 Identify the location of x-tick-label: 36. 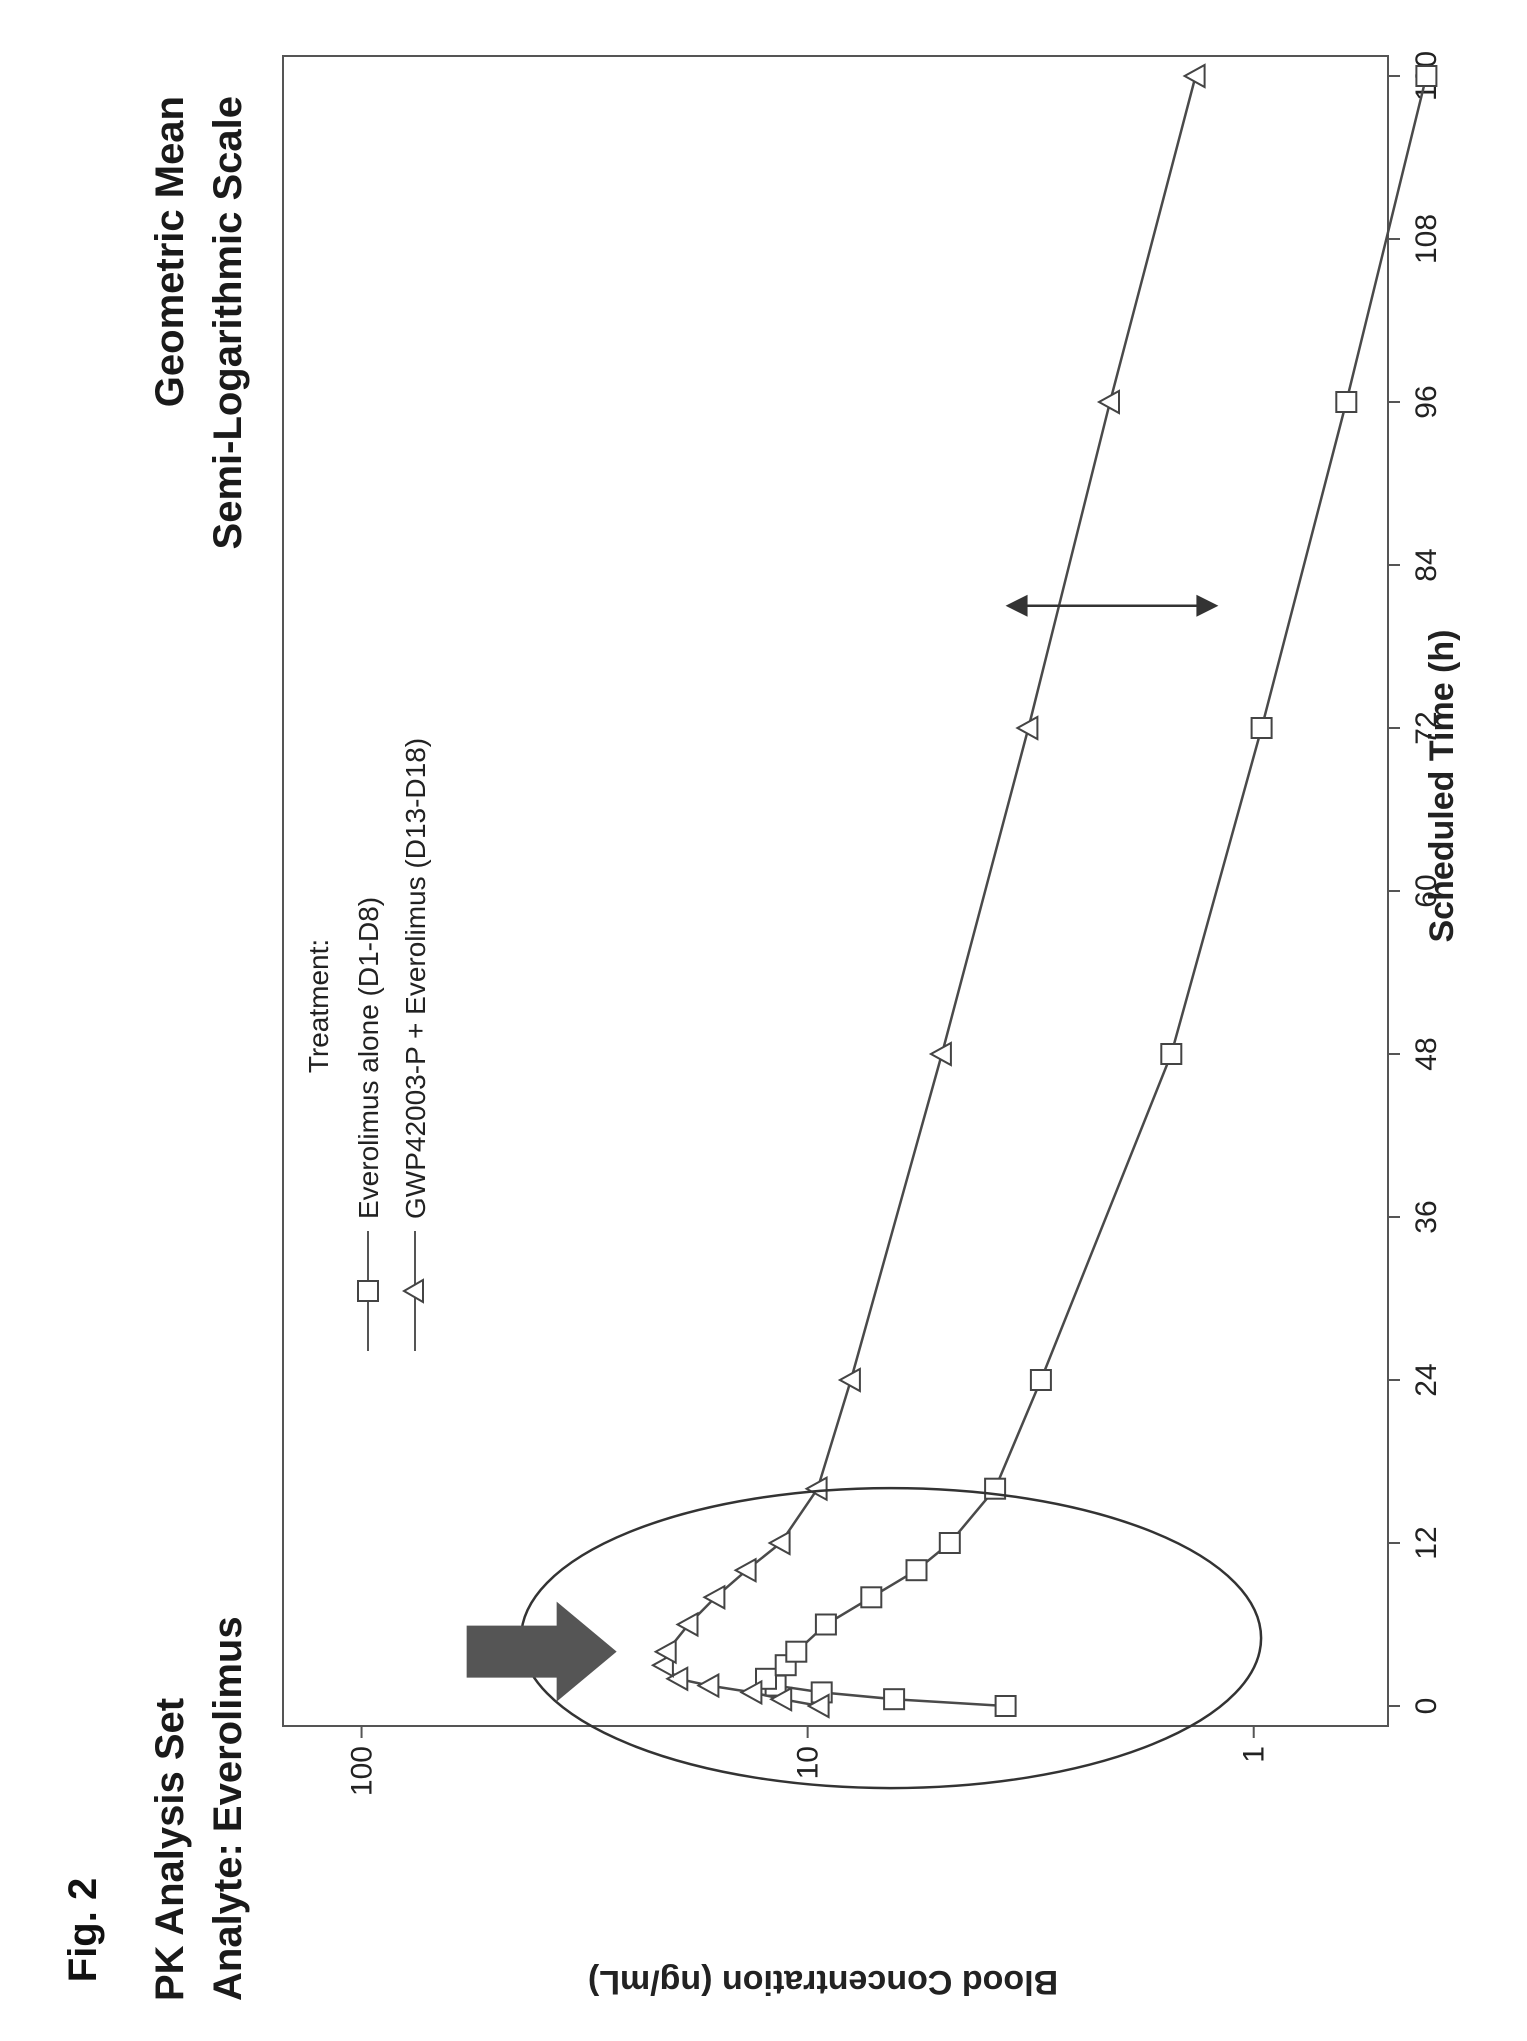
(1426, 1216).